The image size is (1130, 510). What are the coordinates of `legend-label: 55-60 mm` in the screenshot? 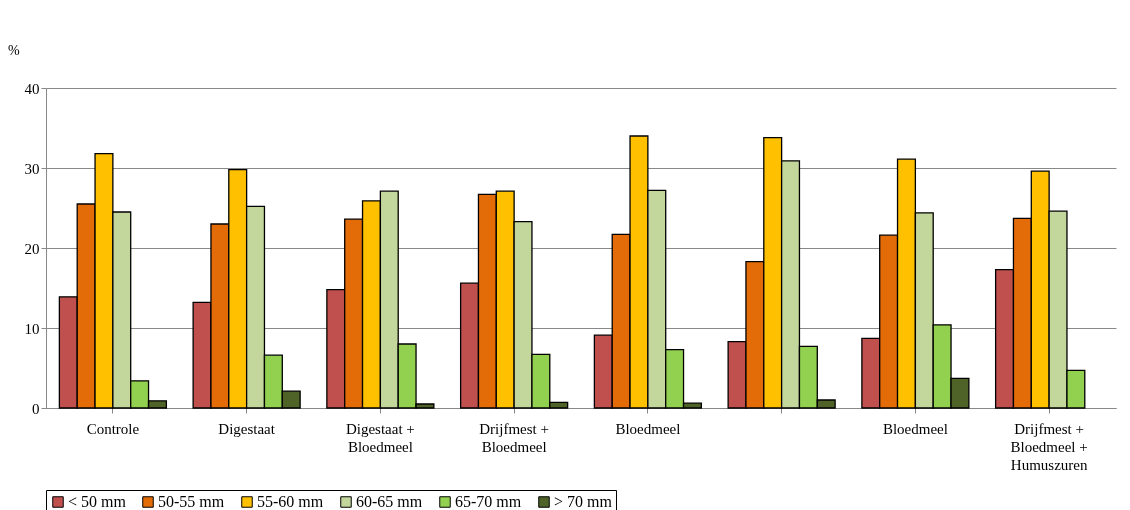 It's located at (290, 501).